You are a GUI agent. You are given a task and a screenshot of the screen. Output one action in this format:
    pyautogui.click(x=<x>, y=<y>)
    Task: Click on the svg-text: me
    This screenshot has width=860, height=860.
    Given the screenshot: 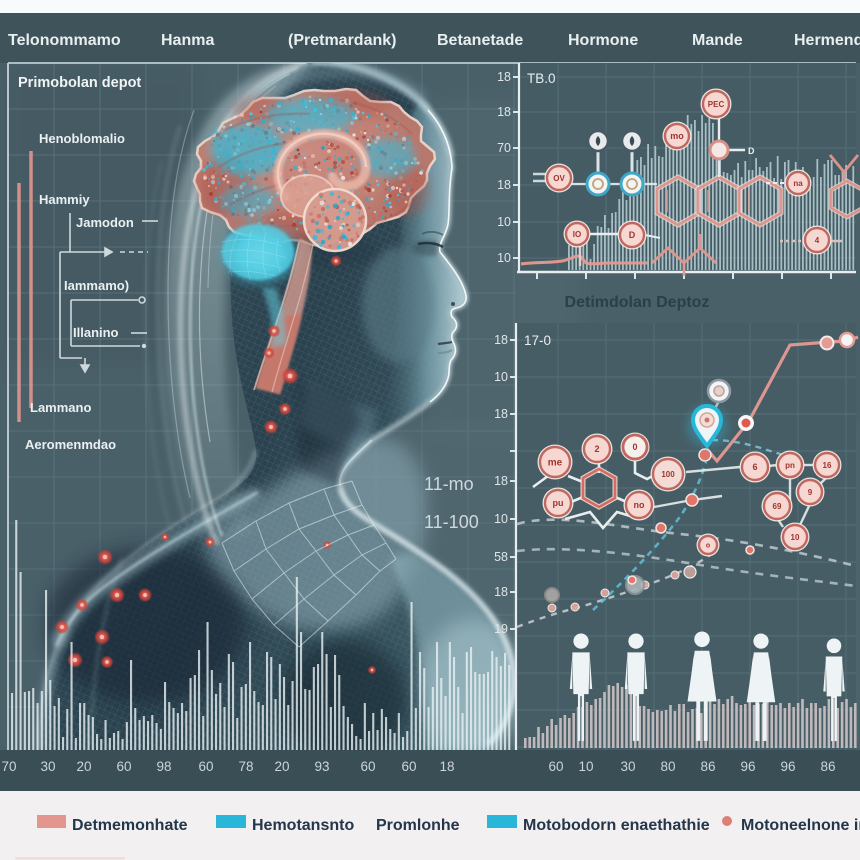 What is the action you would take?
    pyautogui.click(x=555, y=463)
    